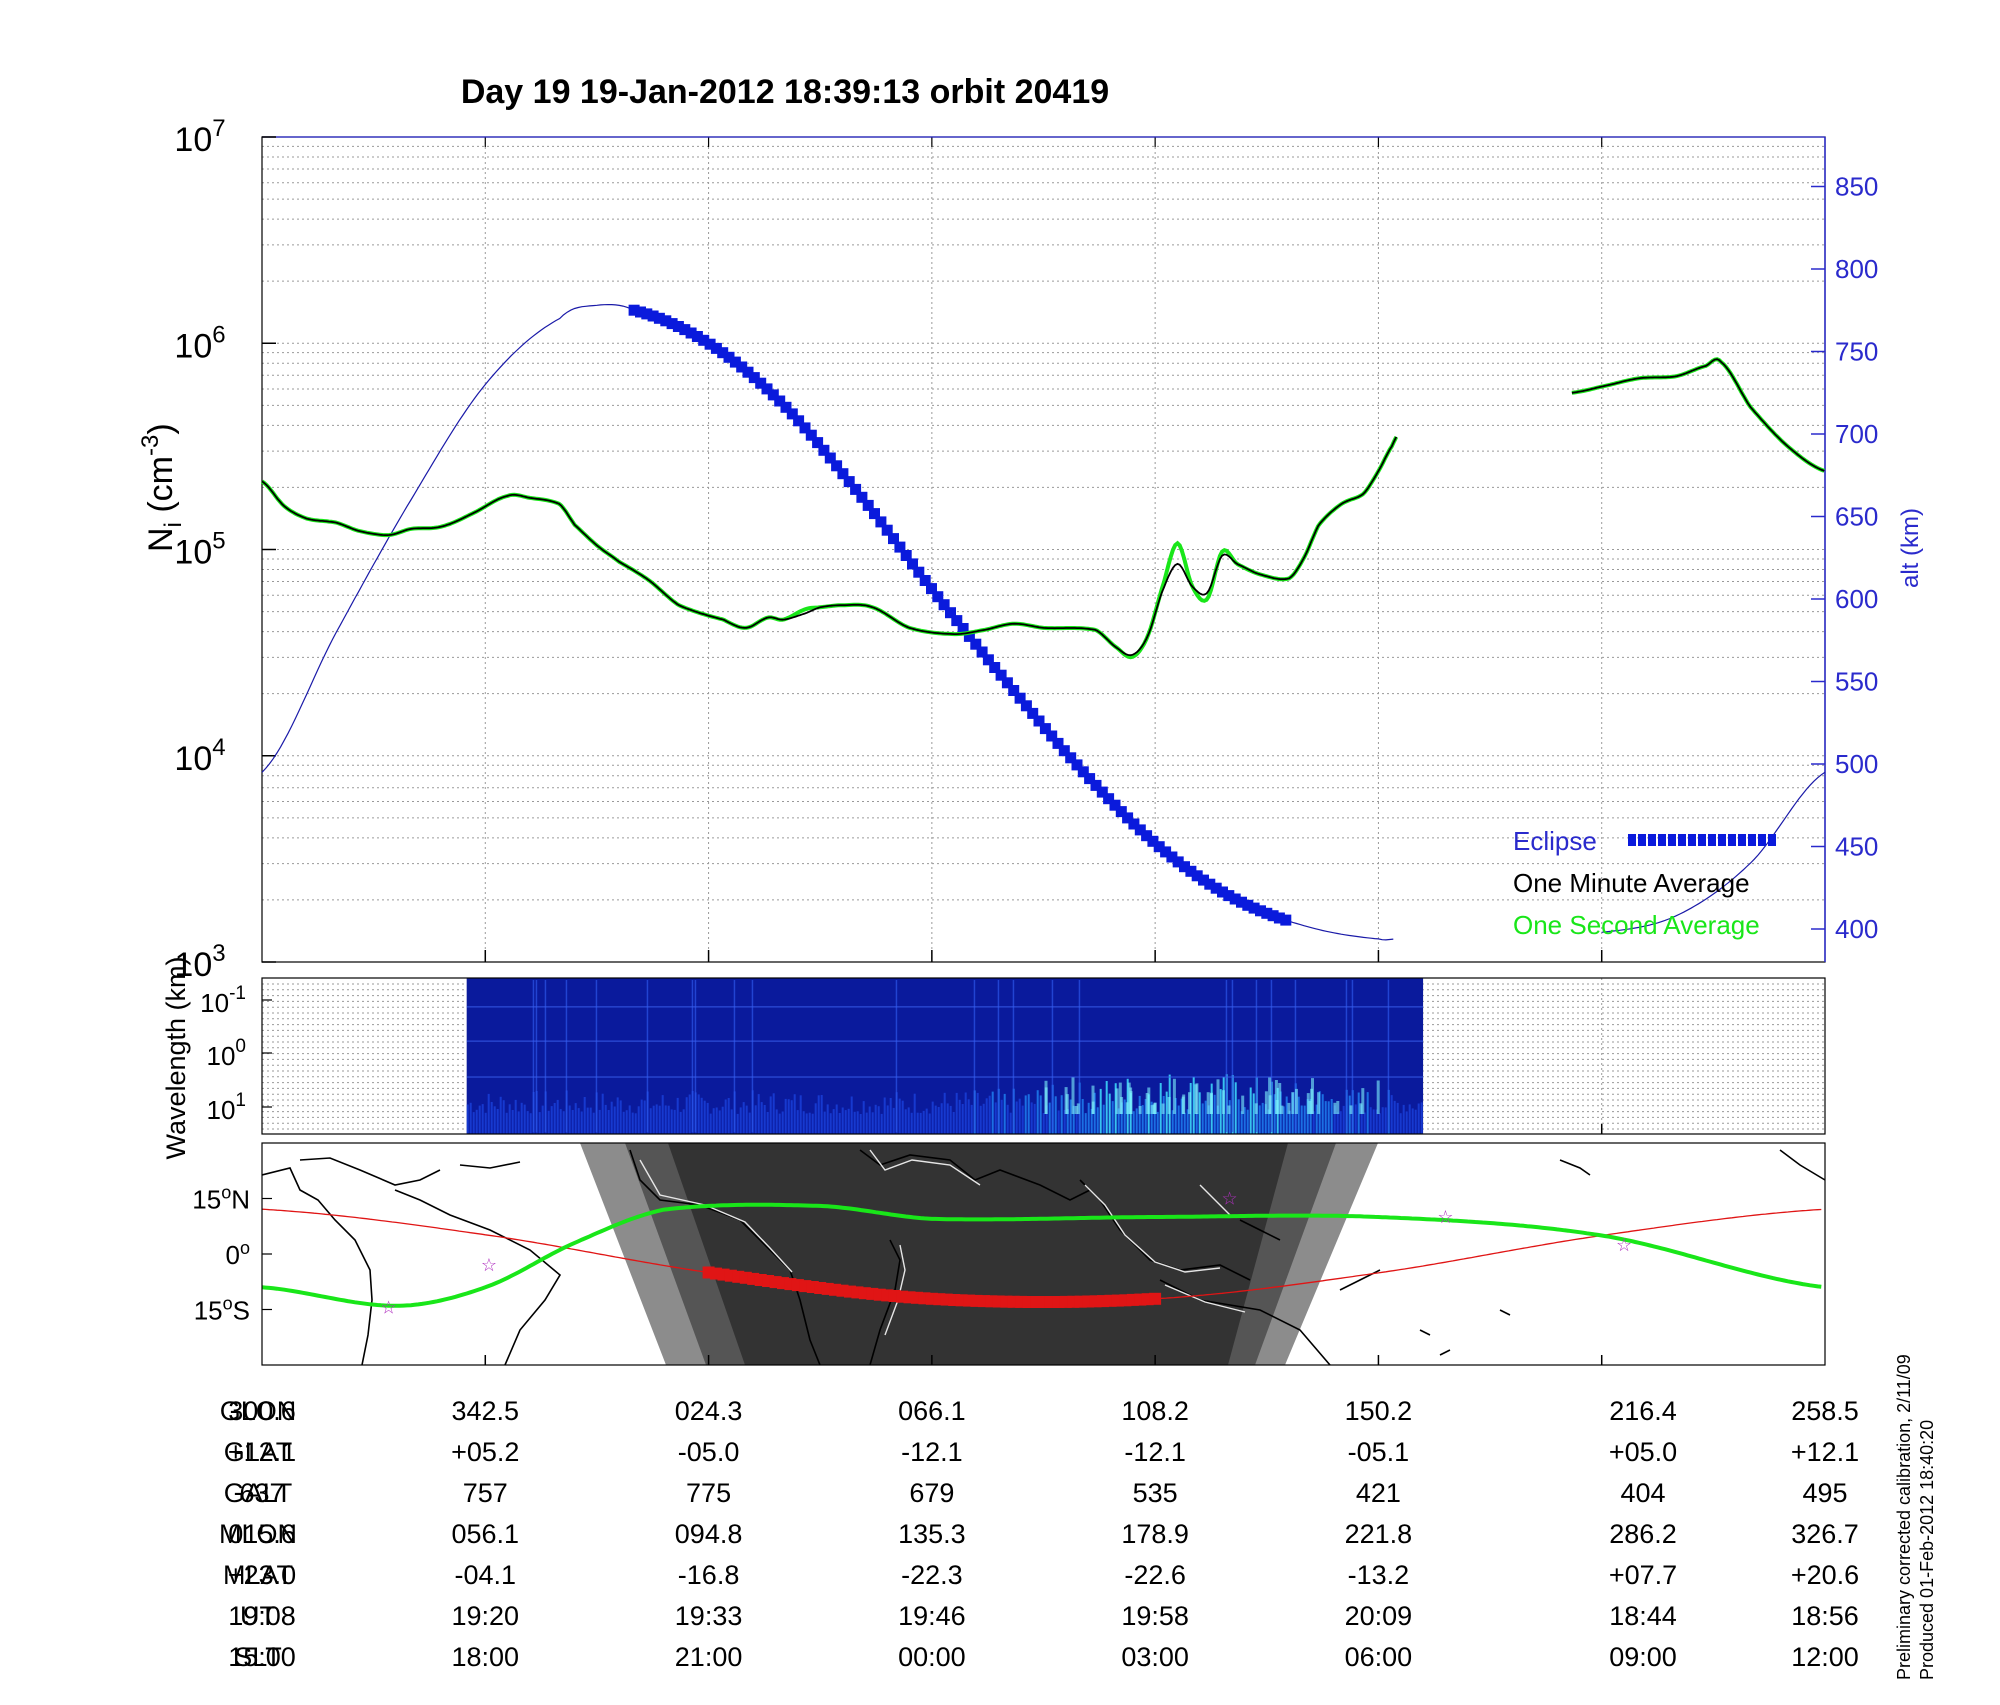 This screenshot has width=2000, height=1705. Describe the element at coordinates (1825, 1452) in the screenshot. I see `table-cell: +12.1` at that location.